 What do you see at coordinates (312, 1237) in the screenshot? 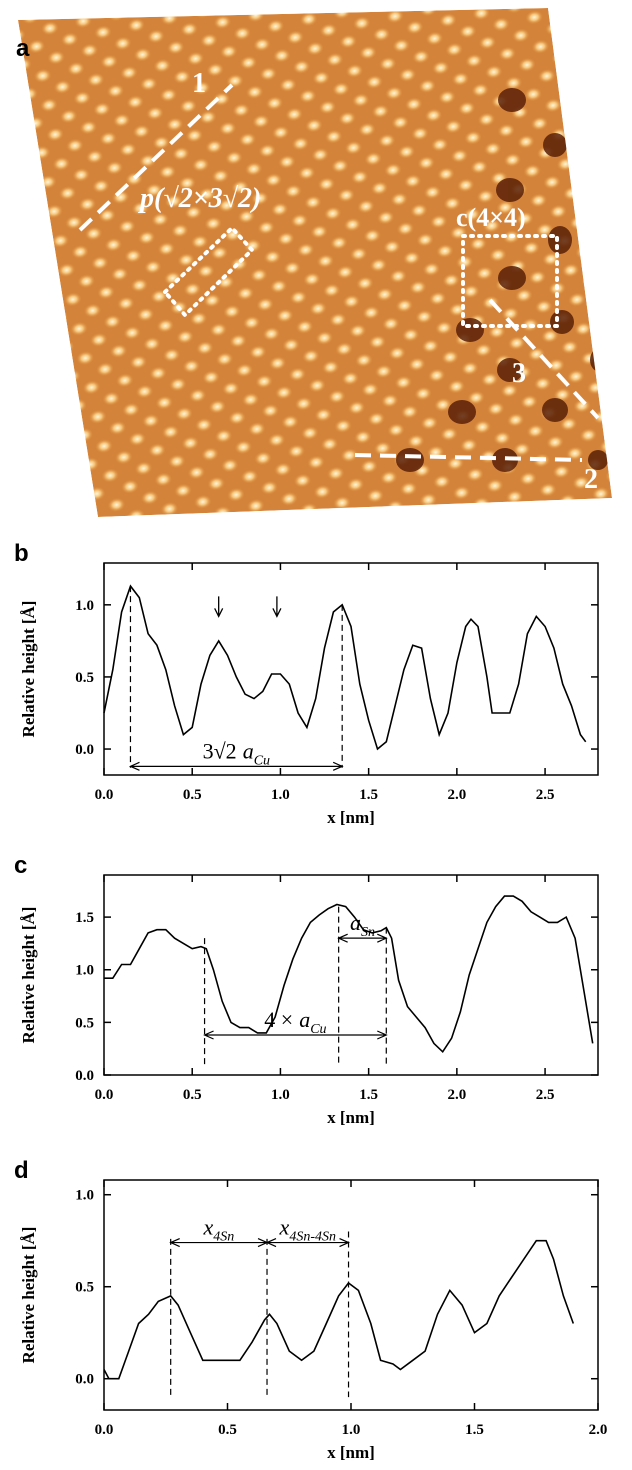
I see `span-label-sub: 4Sn-4Sn` at bounding box center [312, 1237].